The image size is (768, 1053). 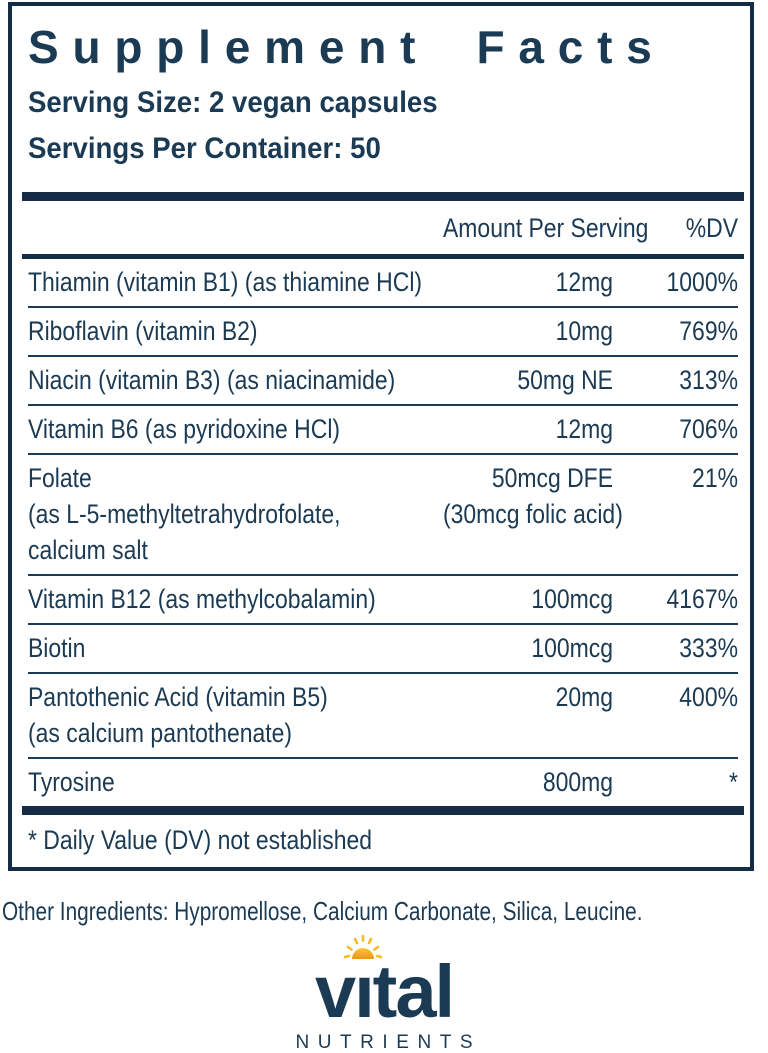 What do you see at coordinates (383, 332) in the screenshot?
I see `supplement-row: Riboflavin (vitamin B2) 10mg 769%` at bounding box center [383, 332].